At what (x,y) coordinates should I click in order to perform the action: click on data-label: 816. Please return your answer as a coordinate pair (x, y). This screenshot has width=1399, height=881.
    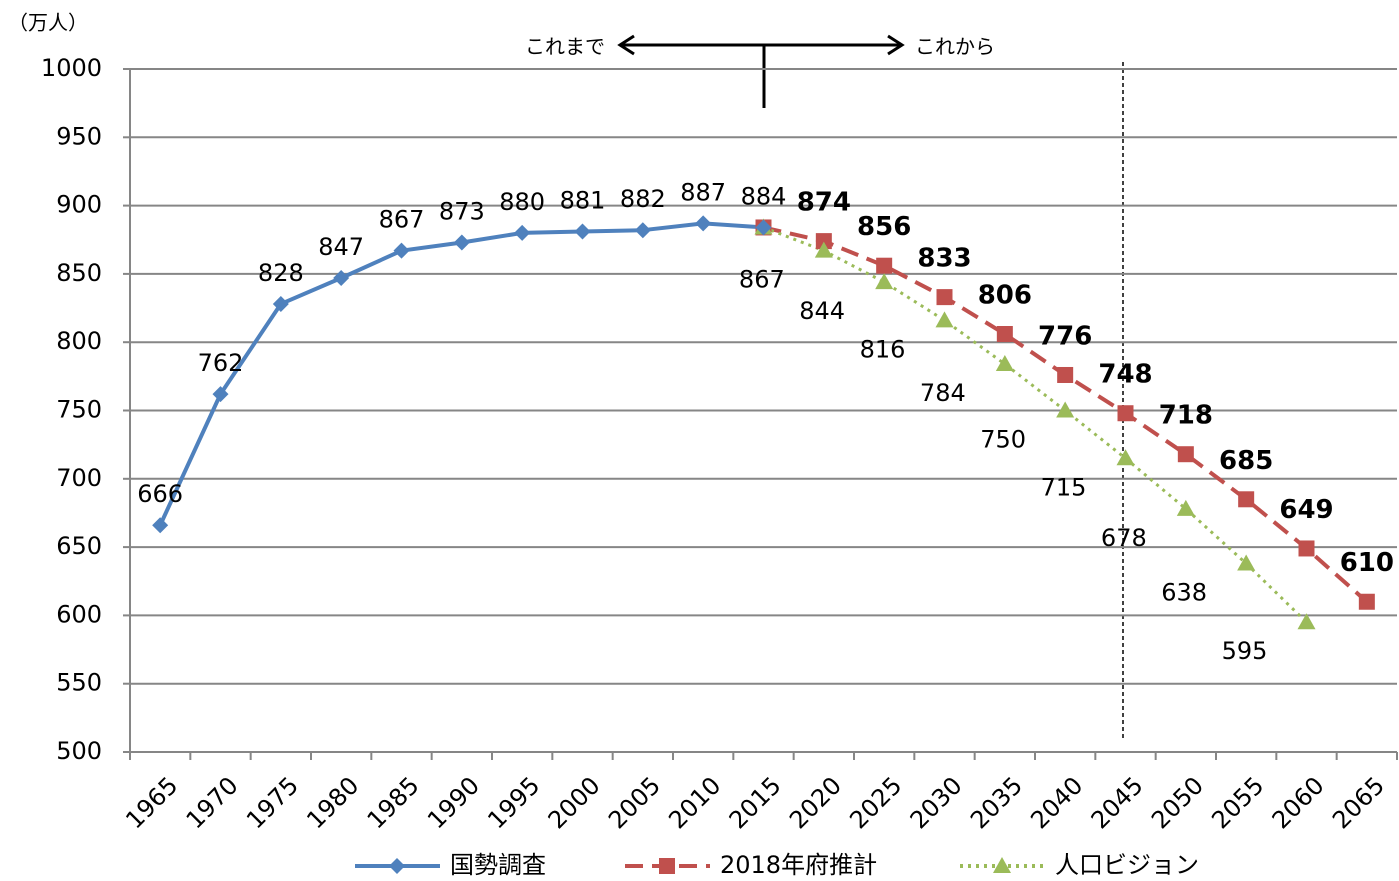
    Looking at the image, I should click on (883, 349).